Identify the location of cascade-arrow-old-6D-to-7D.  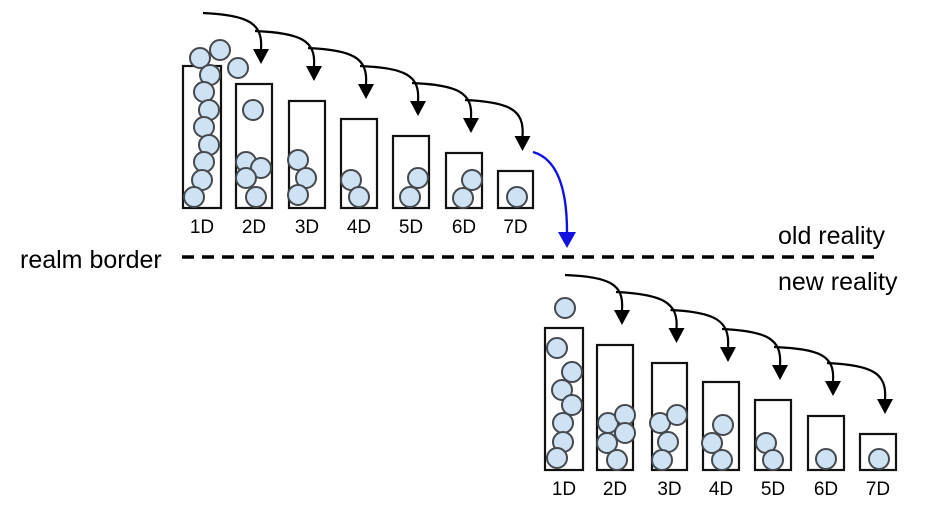
(494, 117).